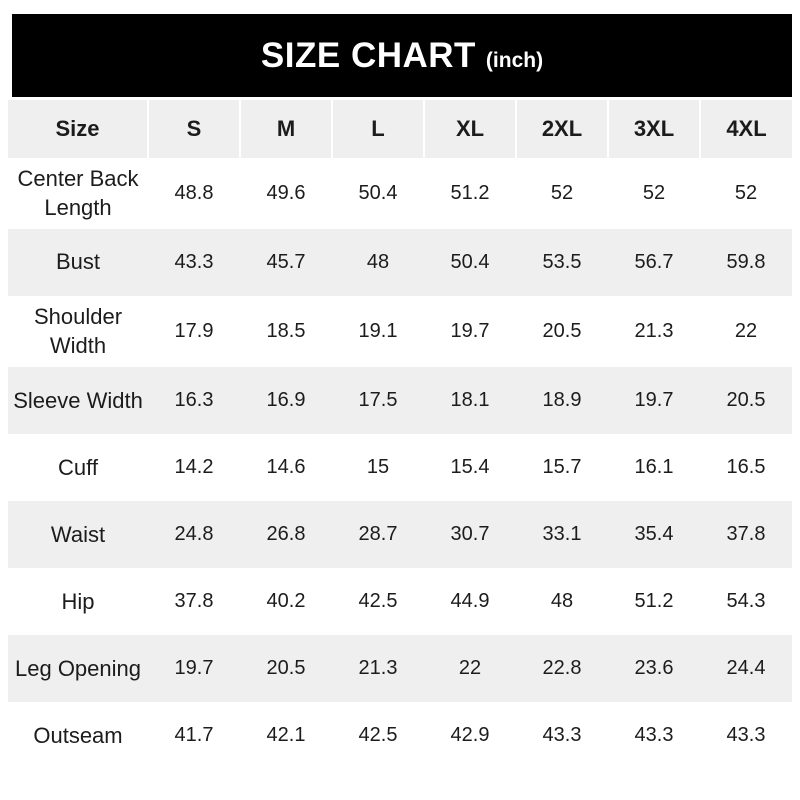 This screenshot has width=800, height=800. Describe the element at coordinates (562, 262) in the screenshot. I see `measurement-cell: 53.5` at that location.